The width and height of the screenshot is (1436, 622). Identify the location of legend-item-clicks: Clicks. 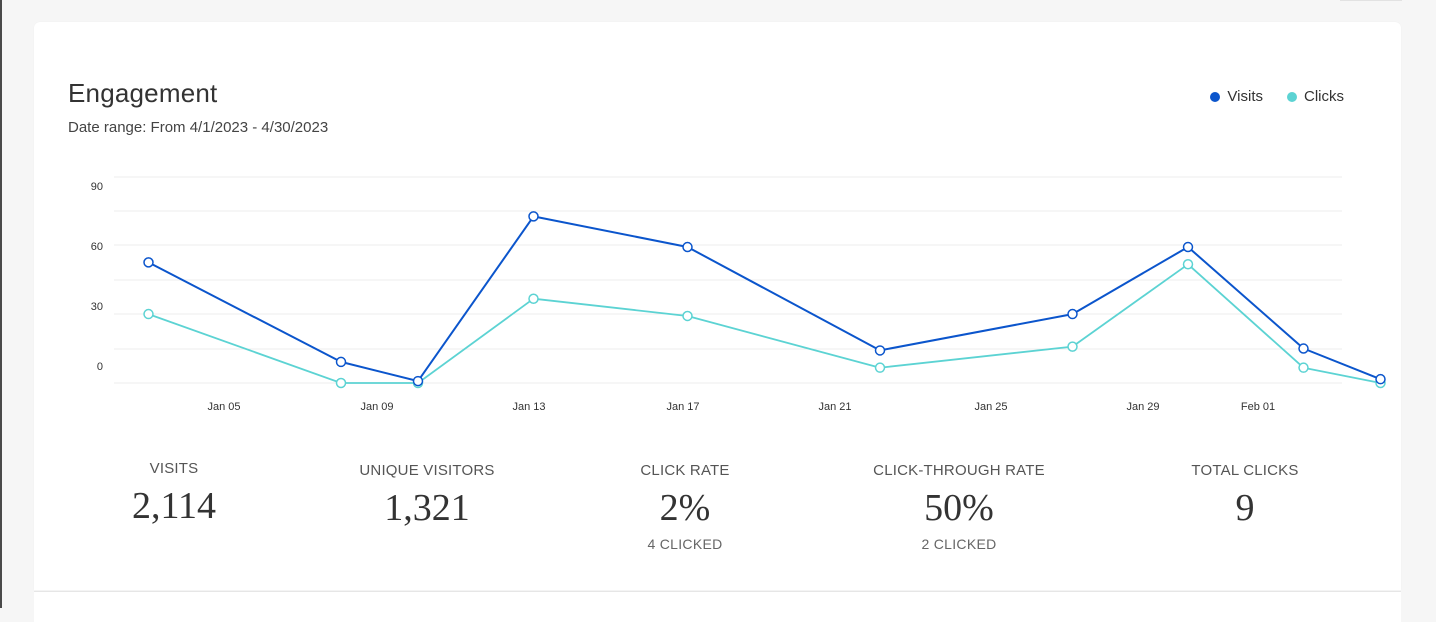
(1315, 96).